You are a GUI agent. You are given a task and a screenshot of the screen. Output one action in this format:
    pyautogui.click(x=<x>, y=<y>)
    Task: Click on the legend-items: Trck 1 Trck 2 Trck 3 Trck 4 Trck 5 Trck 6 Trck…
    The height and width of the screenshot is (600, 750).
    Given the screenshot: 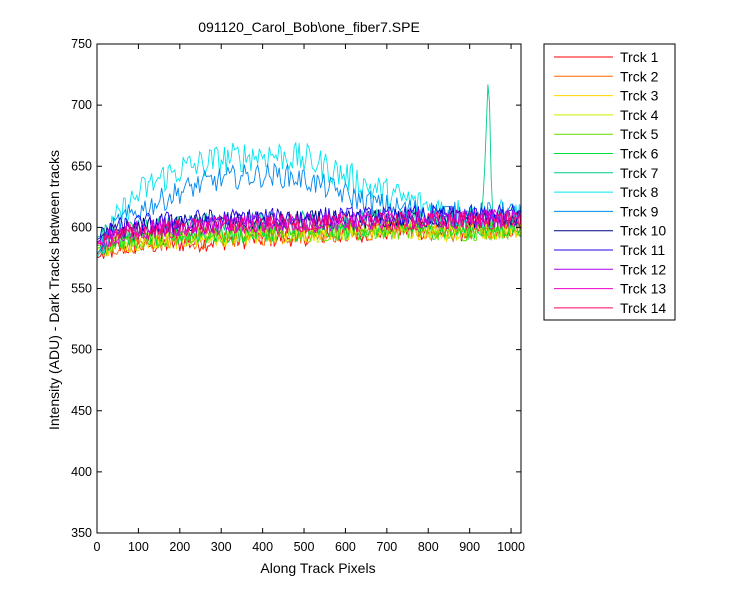 What is the action you would take?
    pyautogui.click(x=610, y=182)
    